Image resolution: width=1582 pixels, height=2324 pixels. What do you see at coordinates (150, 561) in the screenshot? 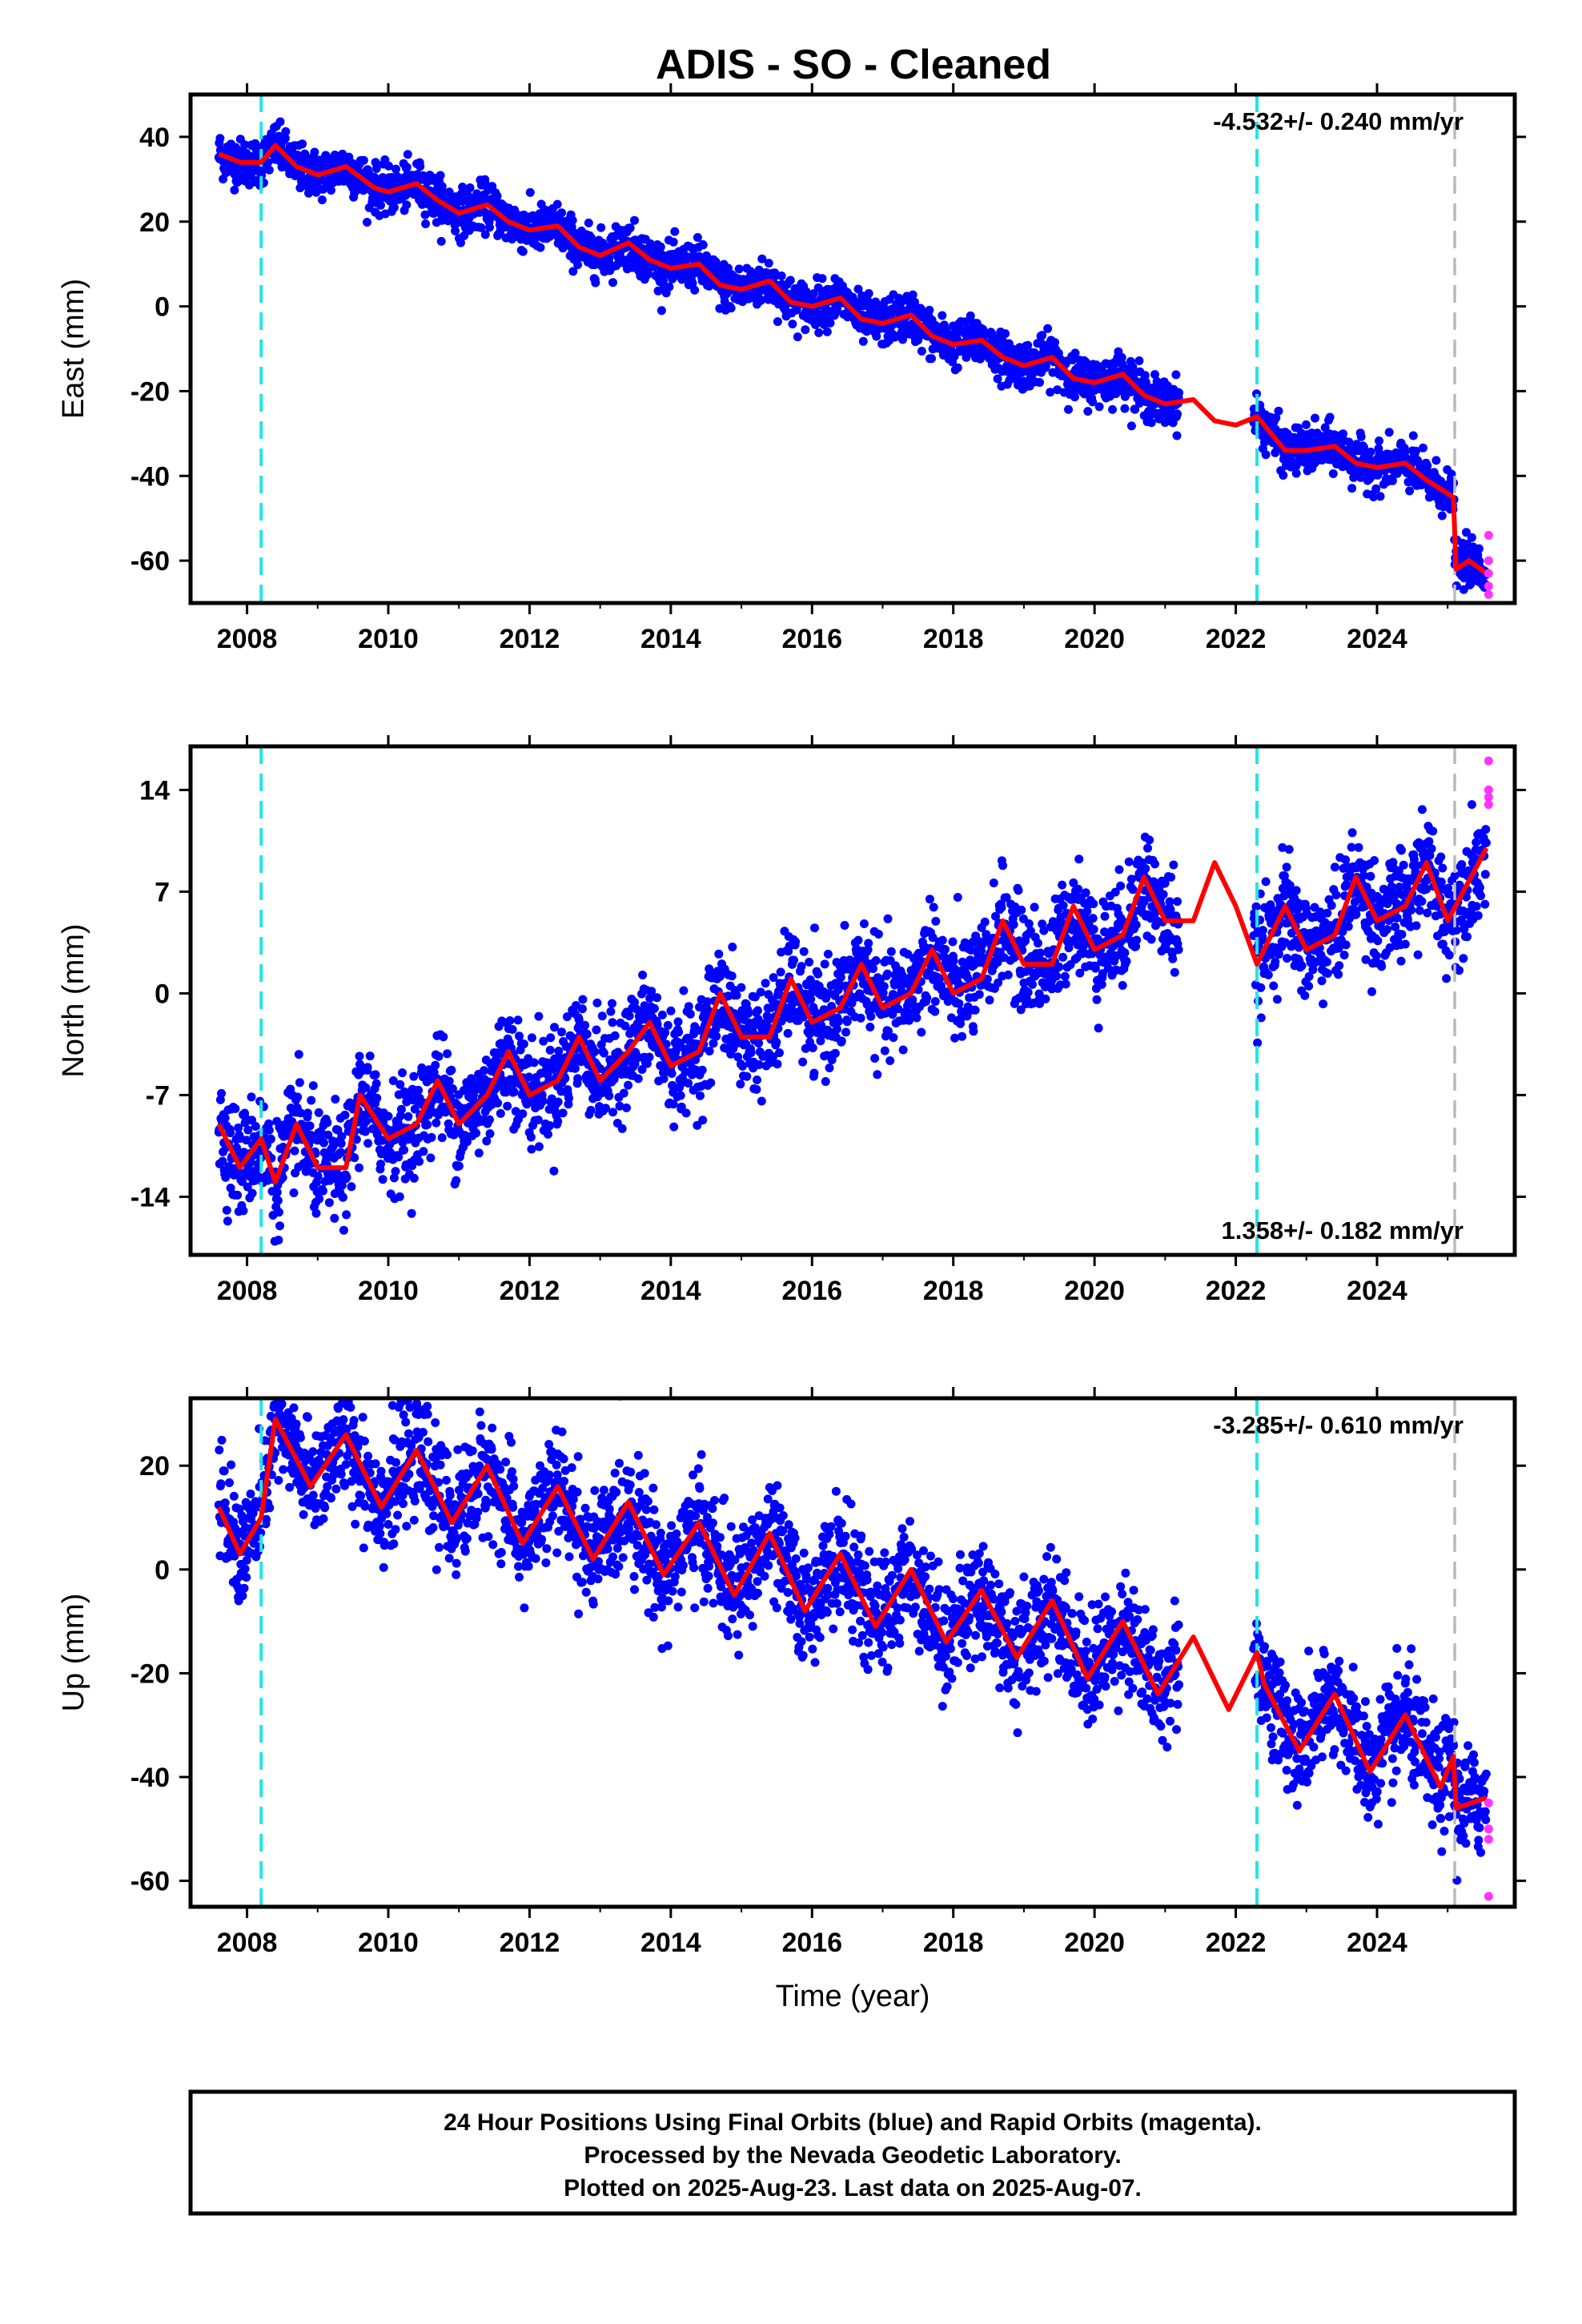
I see `y-tick-label: -60` at bounding box center [150, 561].